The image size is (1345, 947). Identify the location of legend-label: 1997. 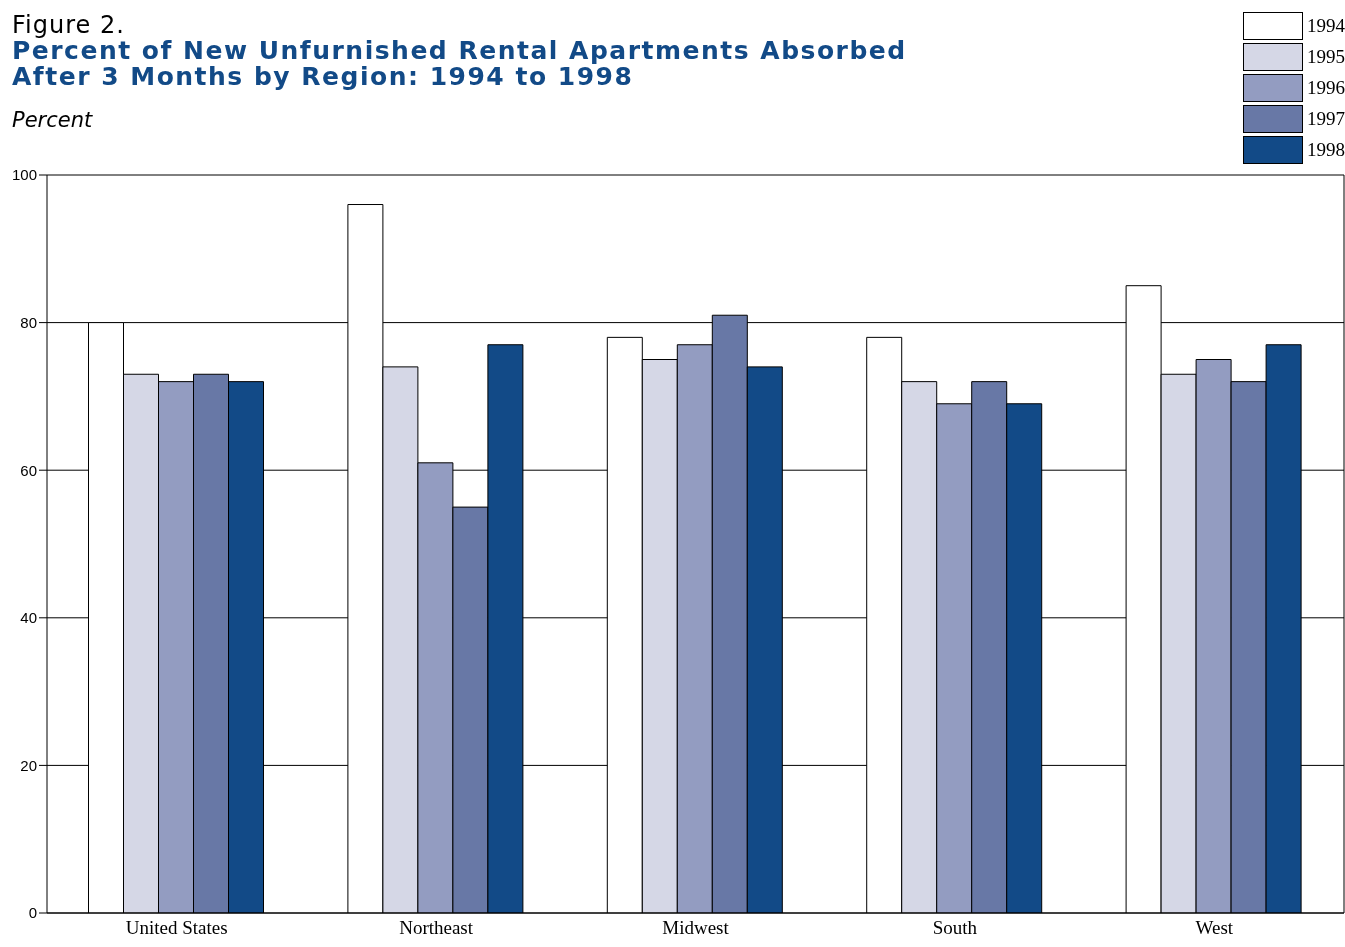
(1326, 118).